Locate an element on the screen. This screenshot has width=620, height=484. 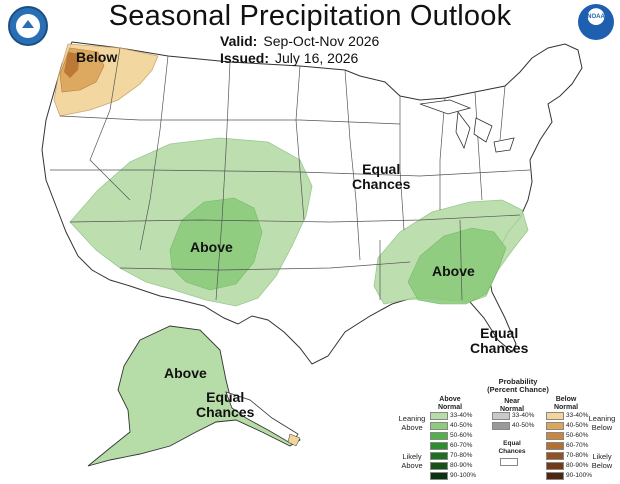
legend-likely-above-1: Likely is located at coordinates (412, 456).